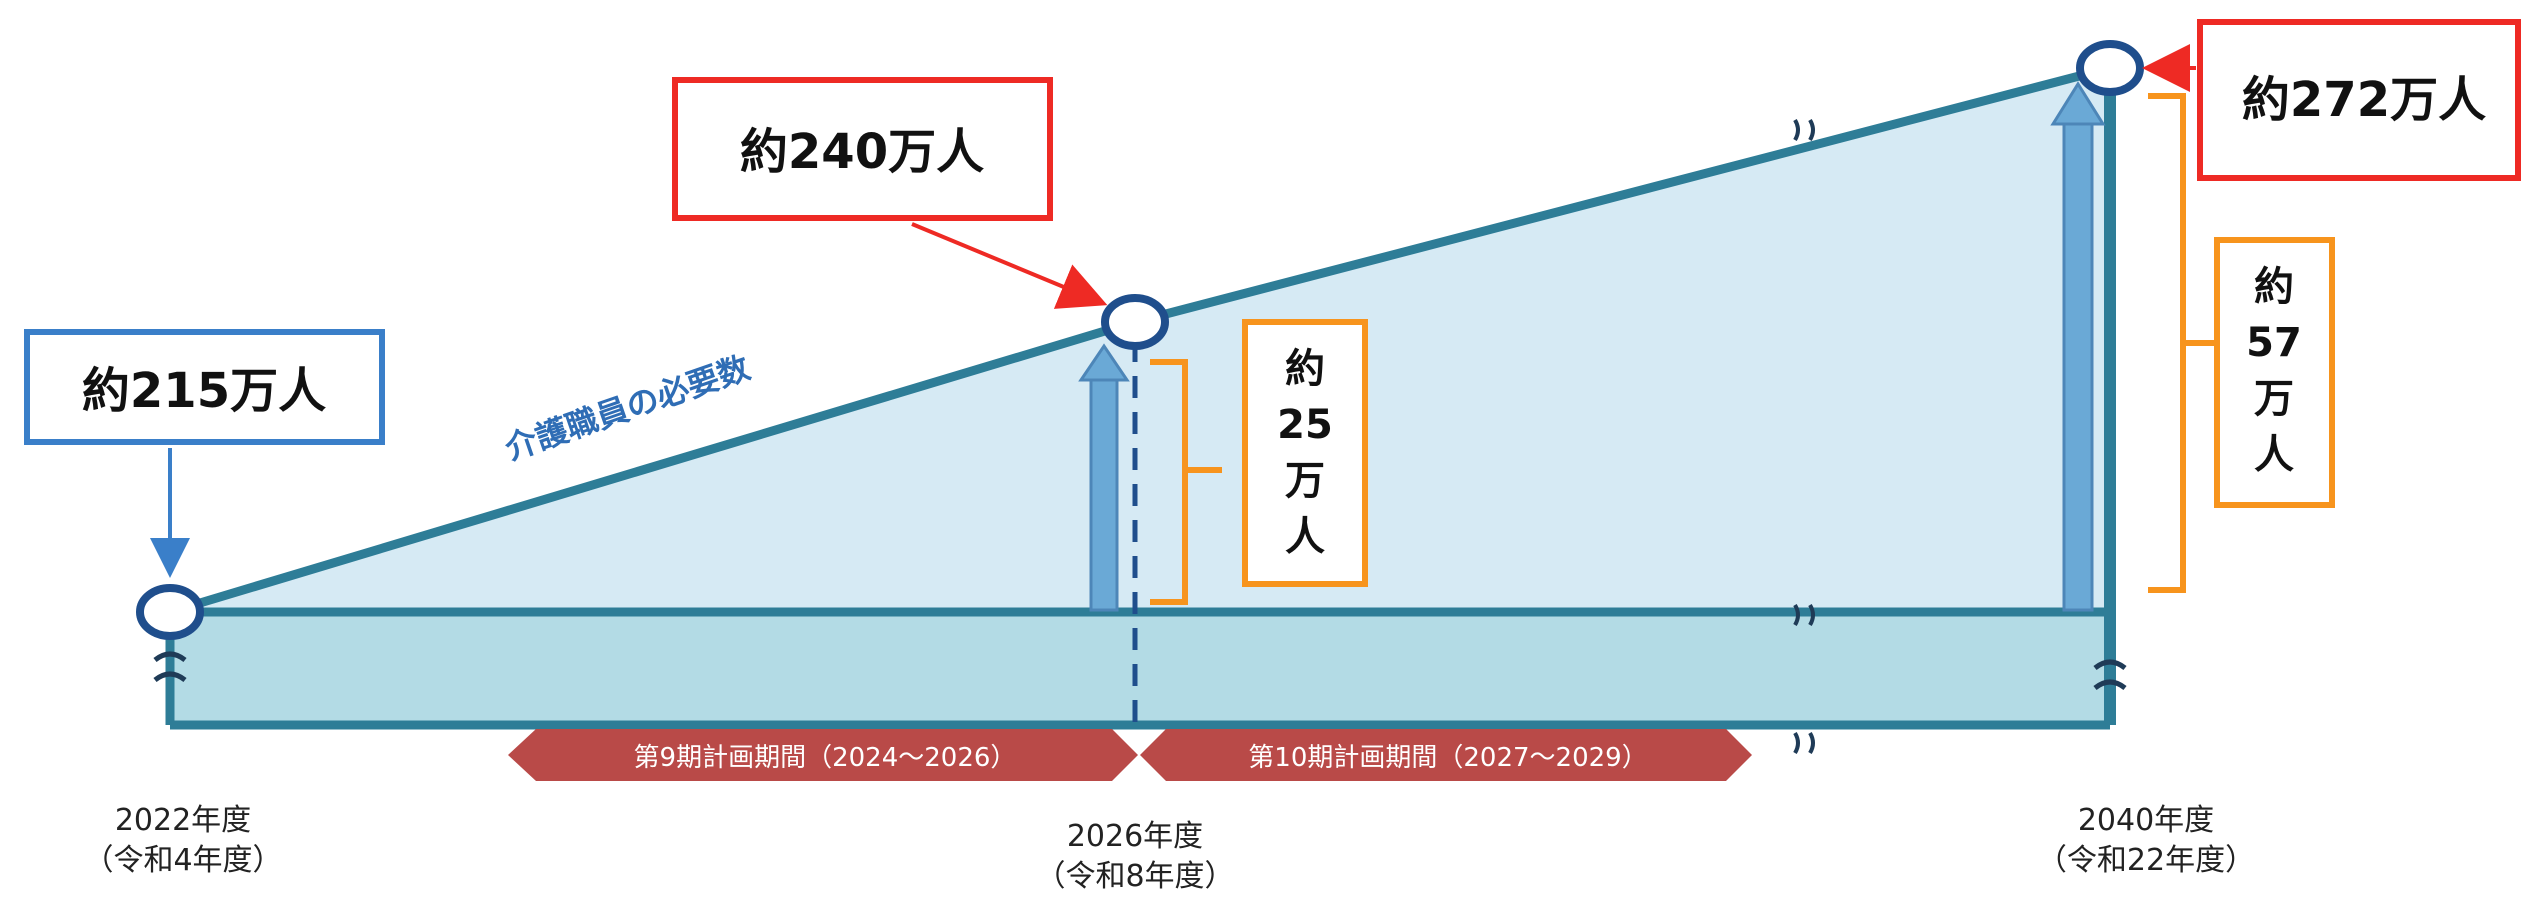 Image resolution: width=2521 pixels, height=901 pixels. Describe the element at coordinates (1305, 425) in the screenshot. I see `increment-text: 25` at that location.